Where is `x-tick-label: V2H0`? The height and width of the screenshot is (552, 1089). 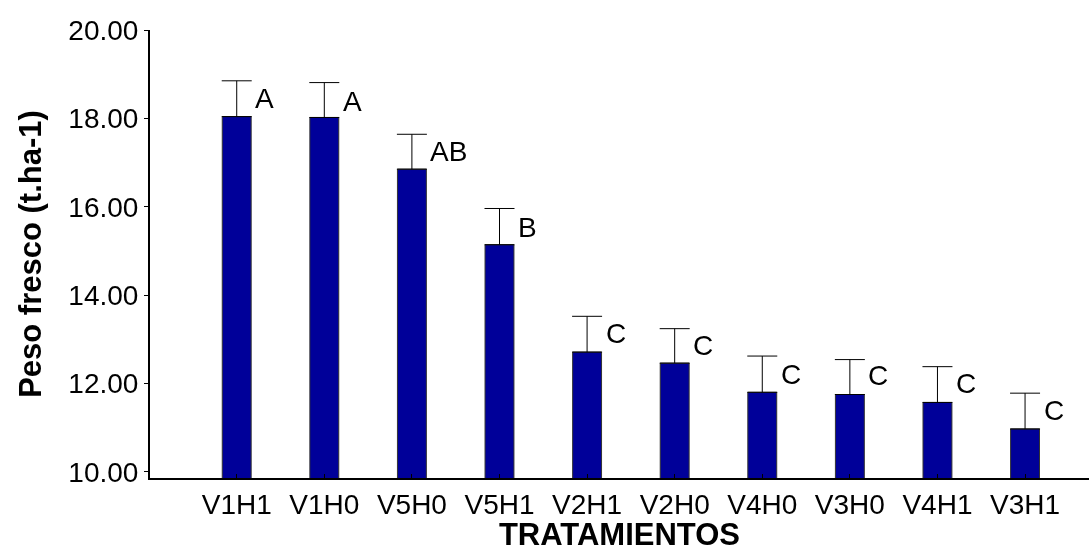
x-tick-label: V2H0 is located at coordinates (674, 504).